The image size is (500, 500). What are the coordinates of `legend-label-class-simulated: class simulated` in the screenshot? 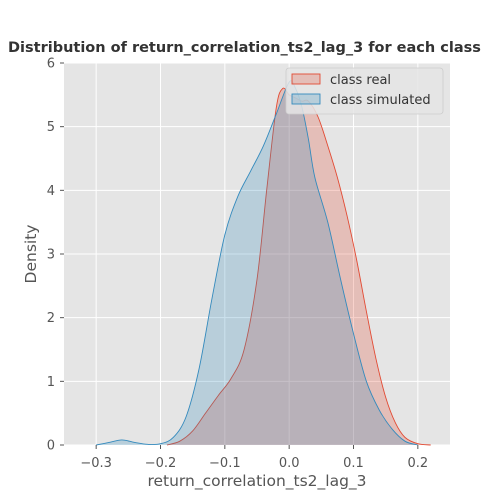 It's located at (380, 100).